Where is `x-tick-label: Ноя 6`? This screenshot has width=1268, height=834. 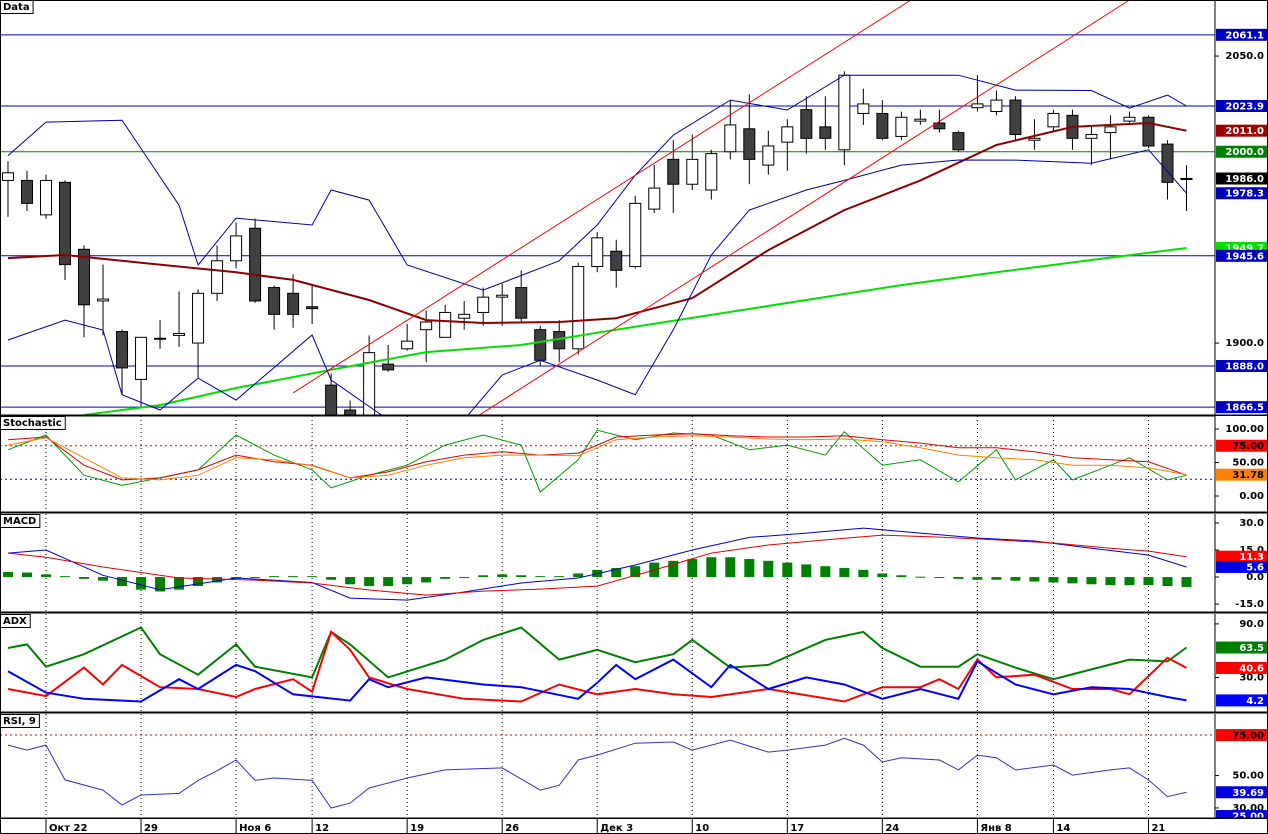 x-tick-label: Ноя 6 is located at coordinates (255, 828).